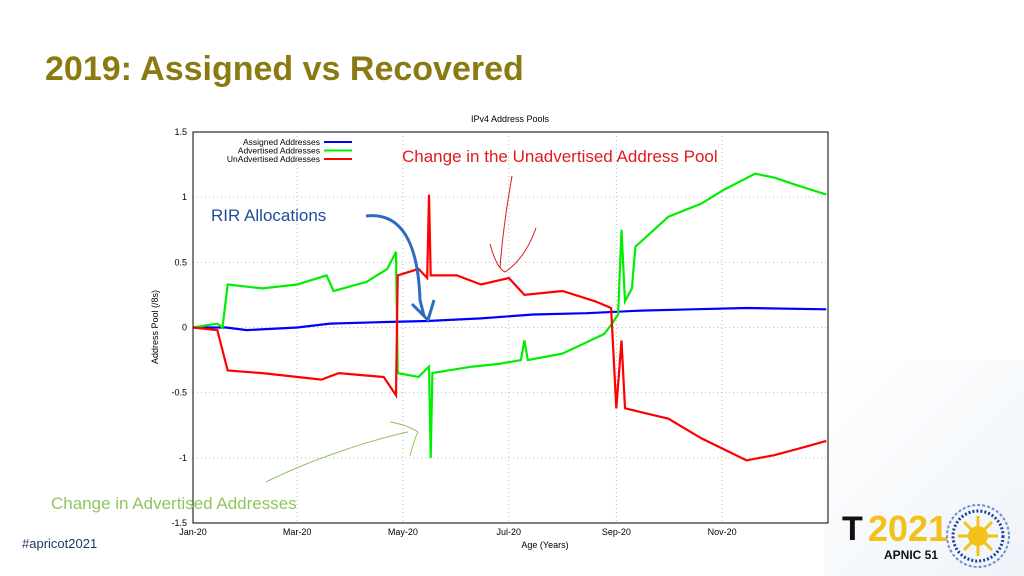  What do you see at coordinates (179, 523) in the screenshot?
I see `y-tick-label: -1.5` at bounding box center [179, 523].